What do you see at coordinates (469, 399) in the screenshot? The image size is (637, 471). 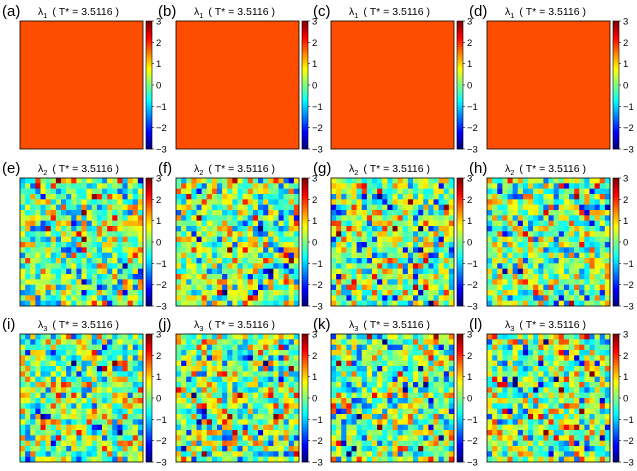 I see `colorbar-tick-label: 0` at bounding box center [469, 399].